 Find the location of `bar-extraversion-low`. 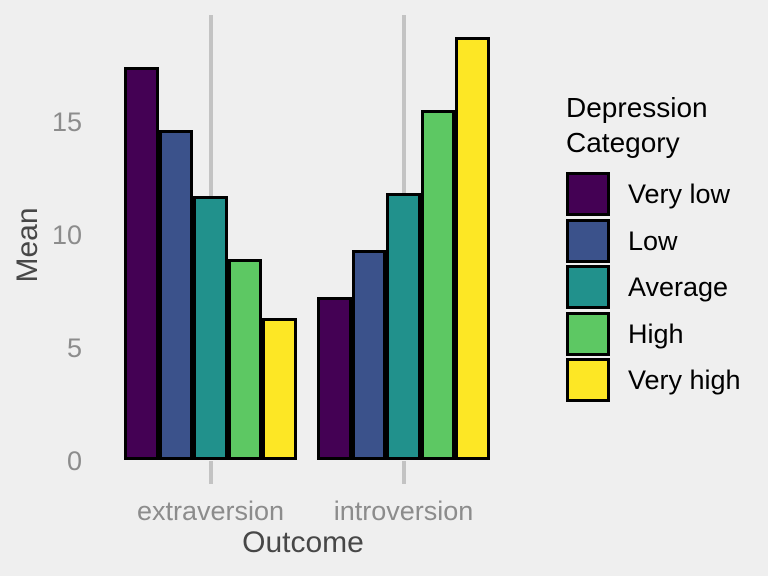

bar-extraversion-low is located at coordinates (176, 295).